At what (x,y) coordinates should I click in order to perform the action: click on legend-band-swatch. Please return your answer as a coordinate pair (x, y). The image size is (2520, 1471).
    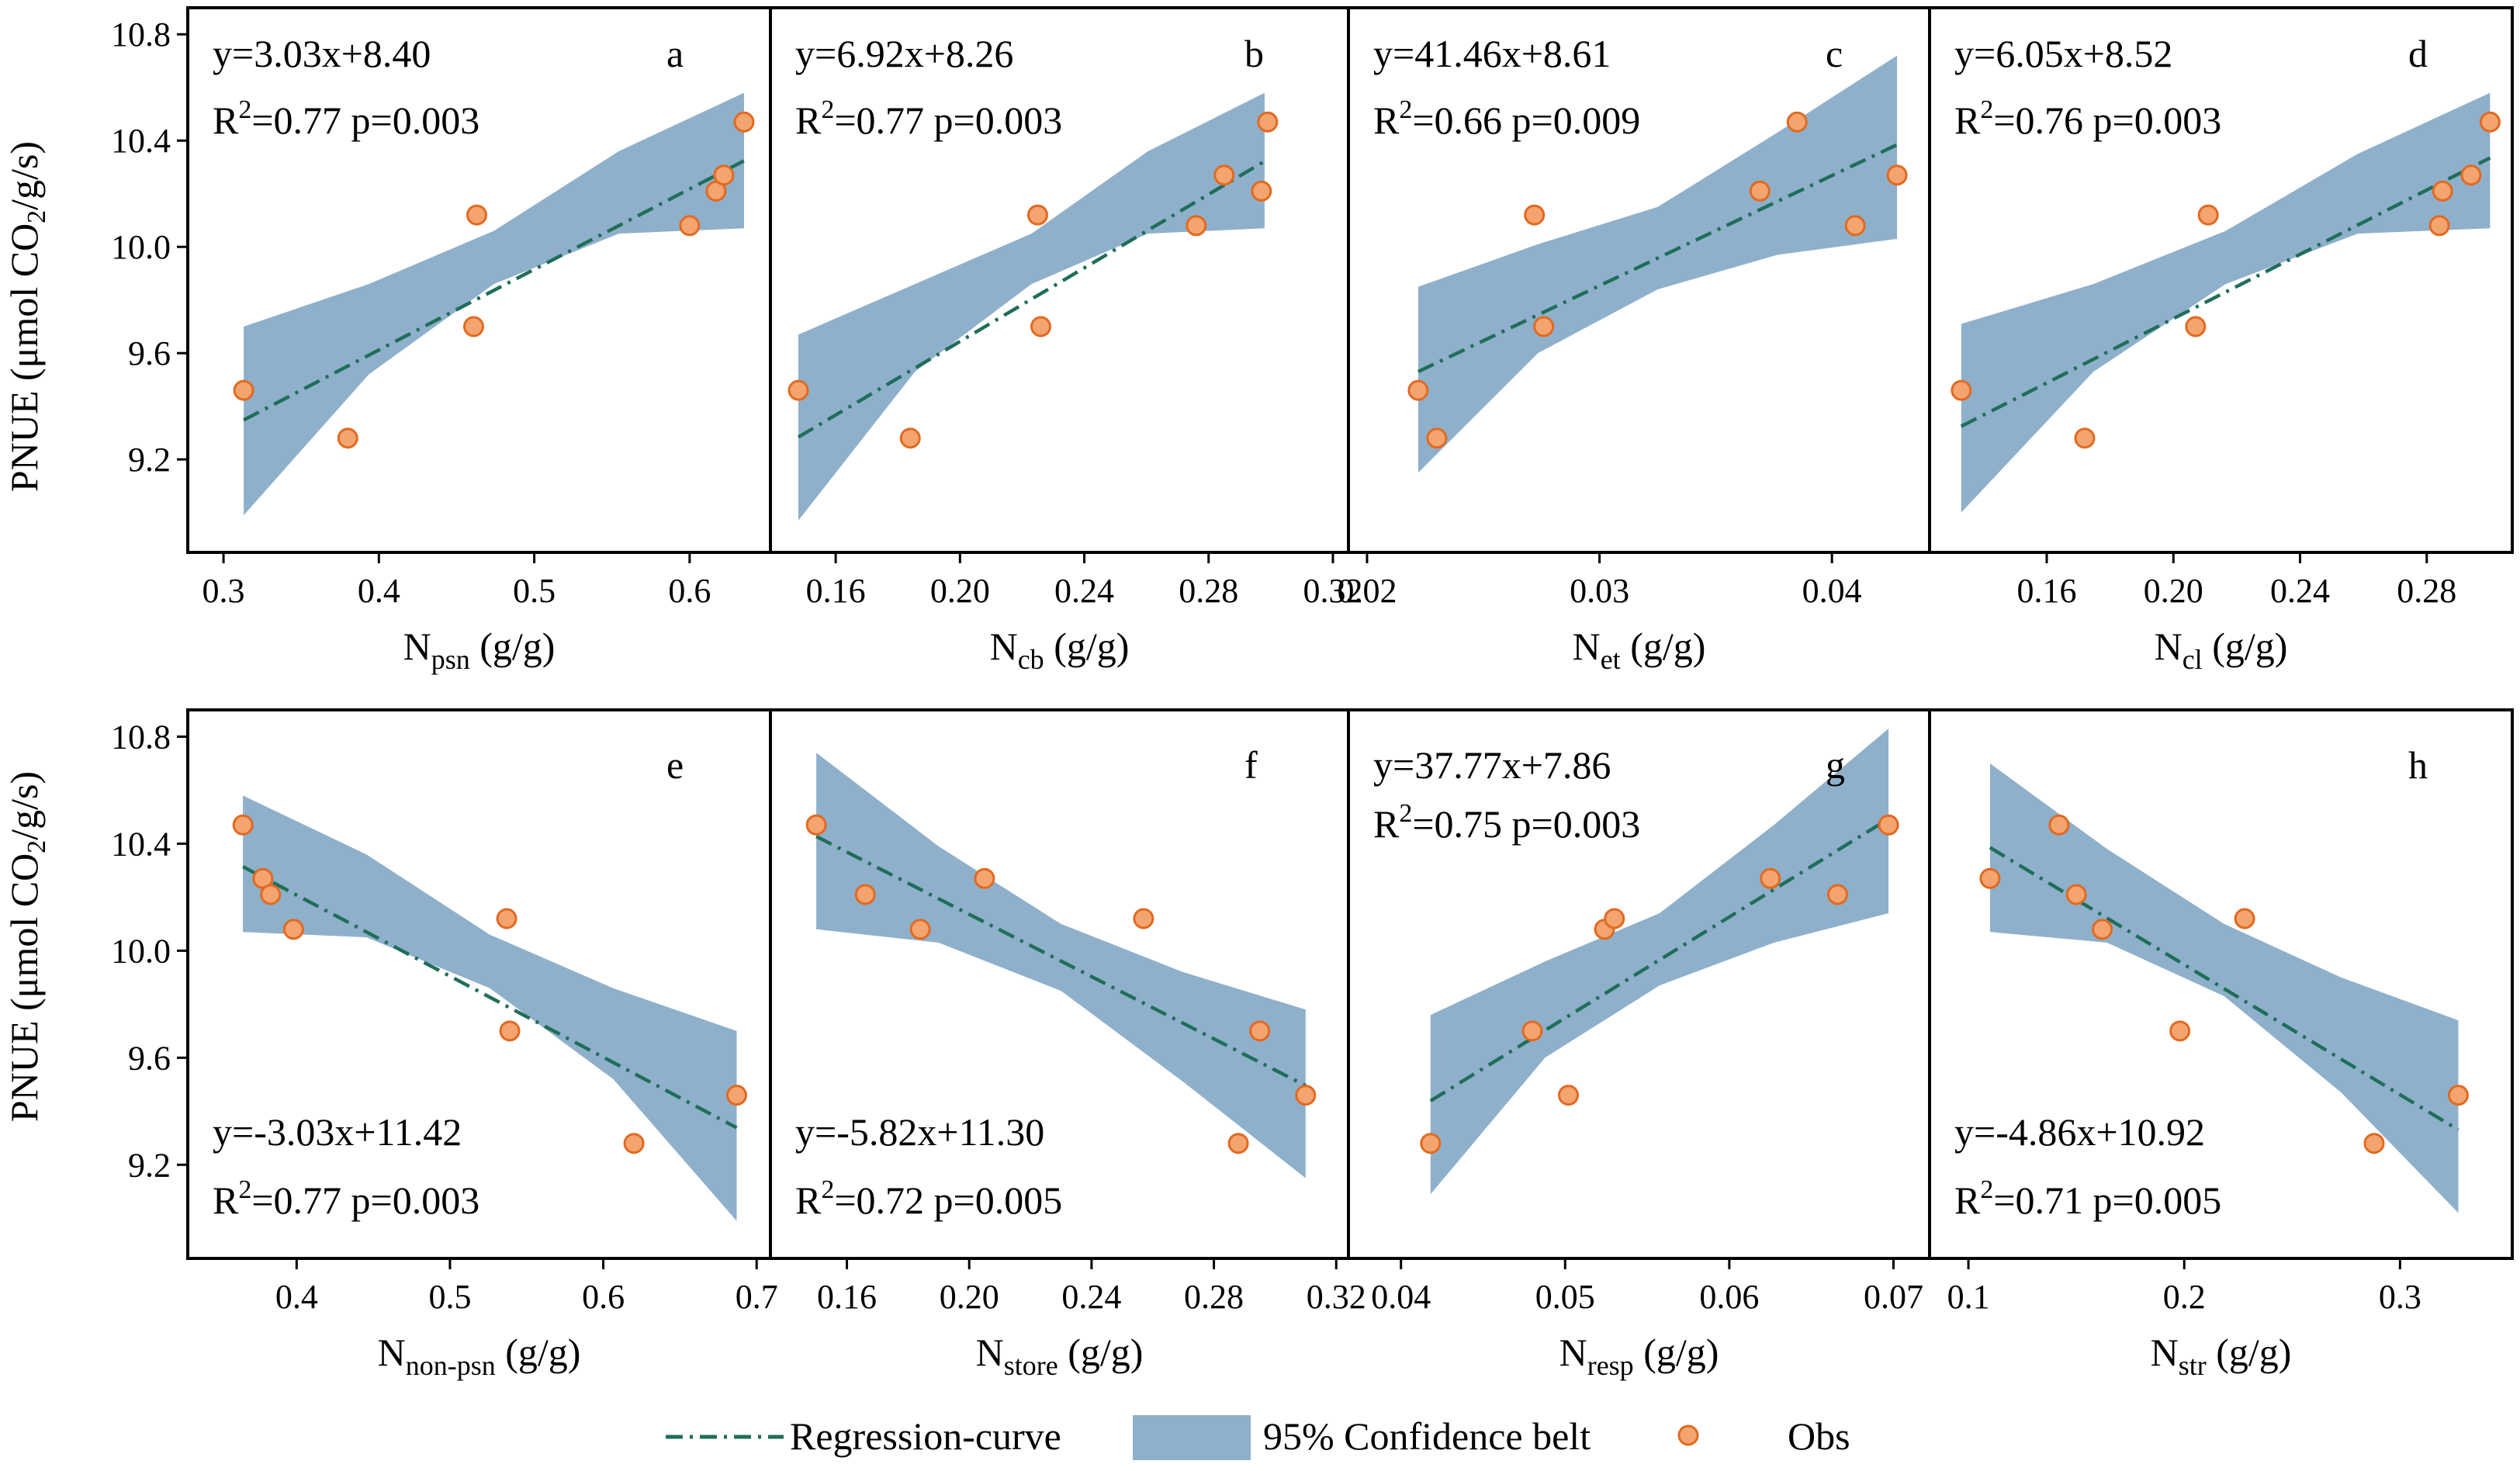
    Looking at the image, I should click on (1192, 1437).